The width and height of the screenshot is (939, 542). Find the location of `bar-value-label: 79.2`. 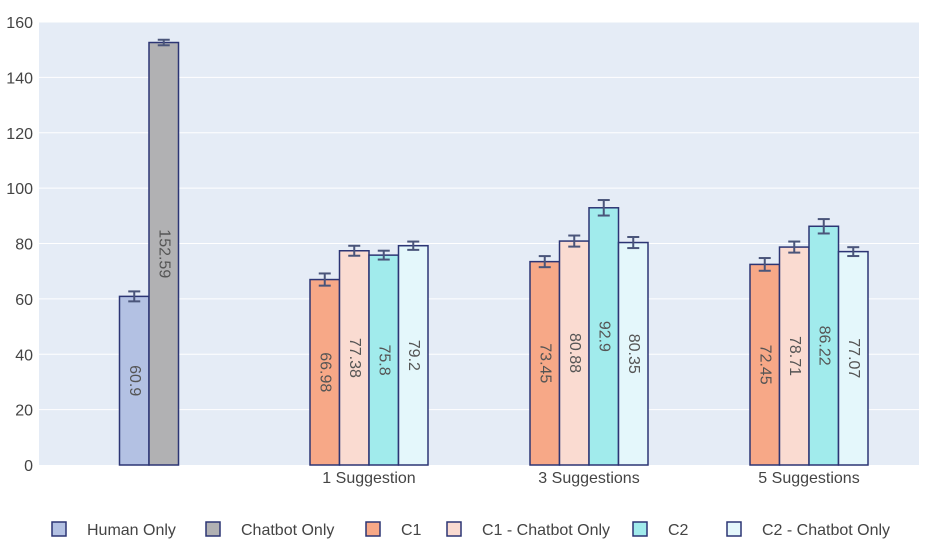

bar-value-label: 79.2 is located at coordinates (413, 355).